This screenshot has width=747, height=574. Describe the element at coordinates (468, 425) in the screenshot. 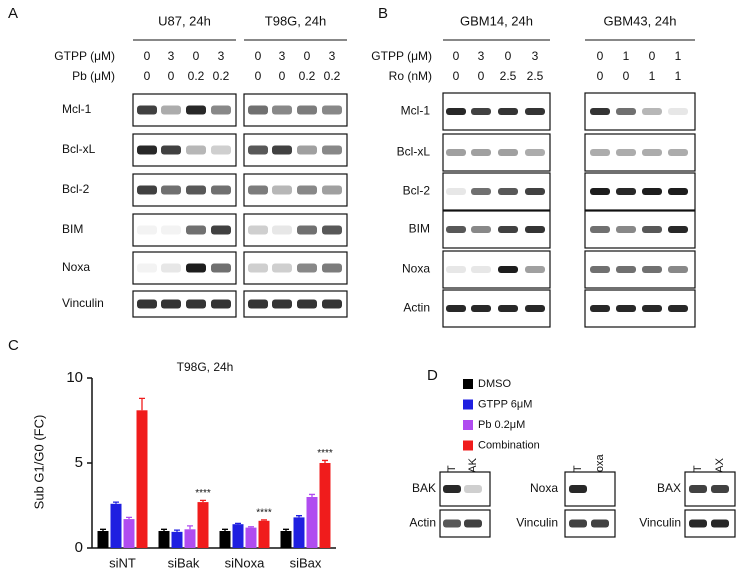

I see `legend-swatch` at that location.